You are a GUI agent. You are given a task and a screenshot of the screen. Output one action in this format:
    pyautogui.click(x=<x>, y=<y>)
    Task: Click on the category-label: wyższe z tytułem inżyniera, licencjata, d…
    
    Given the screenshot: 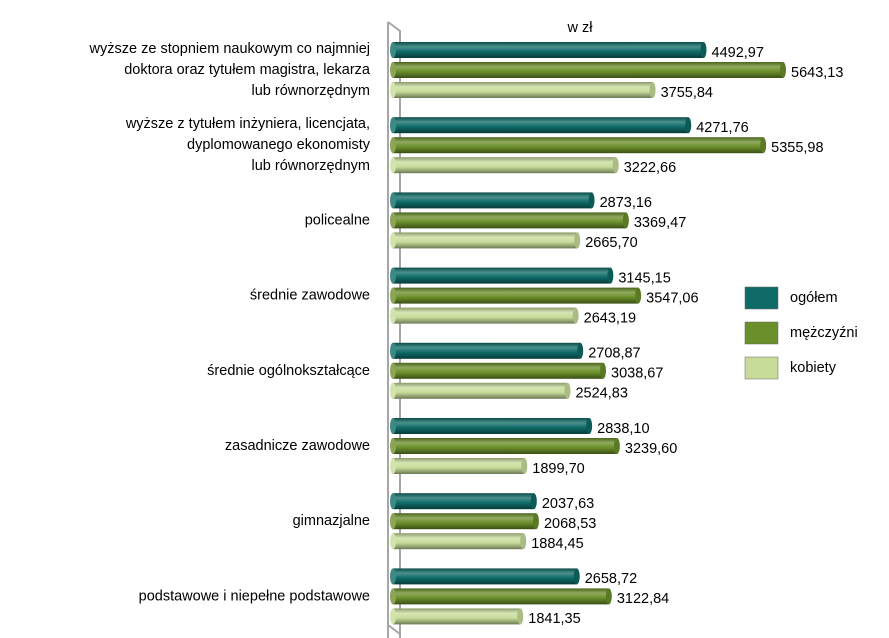 What is the action you would take?
    pyautogui.click(x=248, y=145)
    